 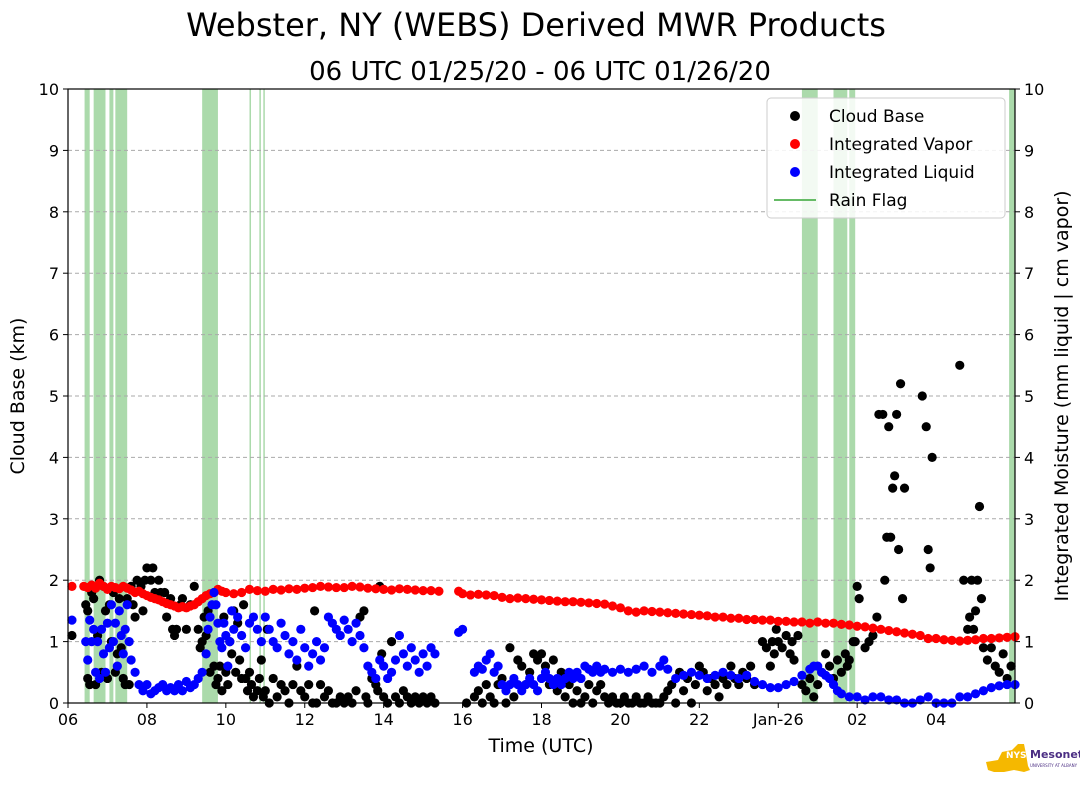 I want to click on chart-title: Webster, NY (WEBS) Derived MWR Products, so click(x=536, y=25).